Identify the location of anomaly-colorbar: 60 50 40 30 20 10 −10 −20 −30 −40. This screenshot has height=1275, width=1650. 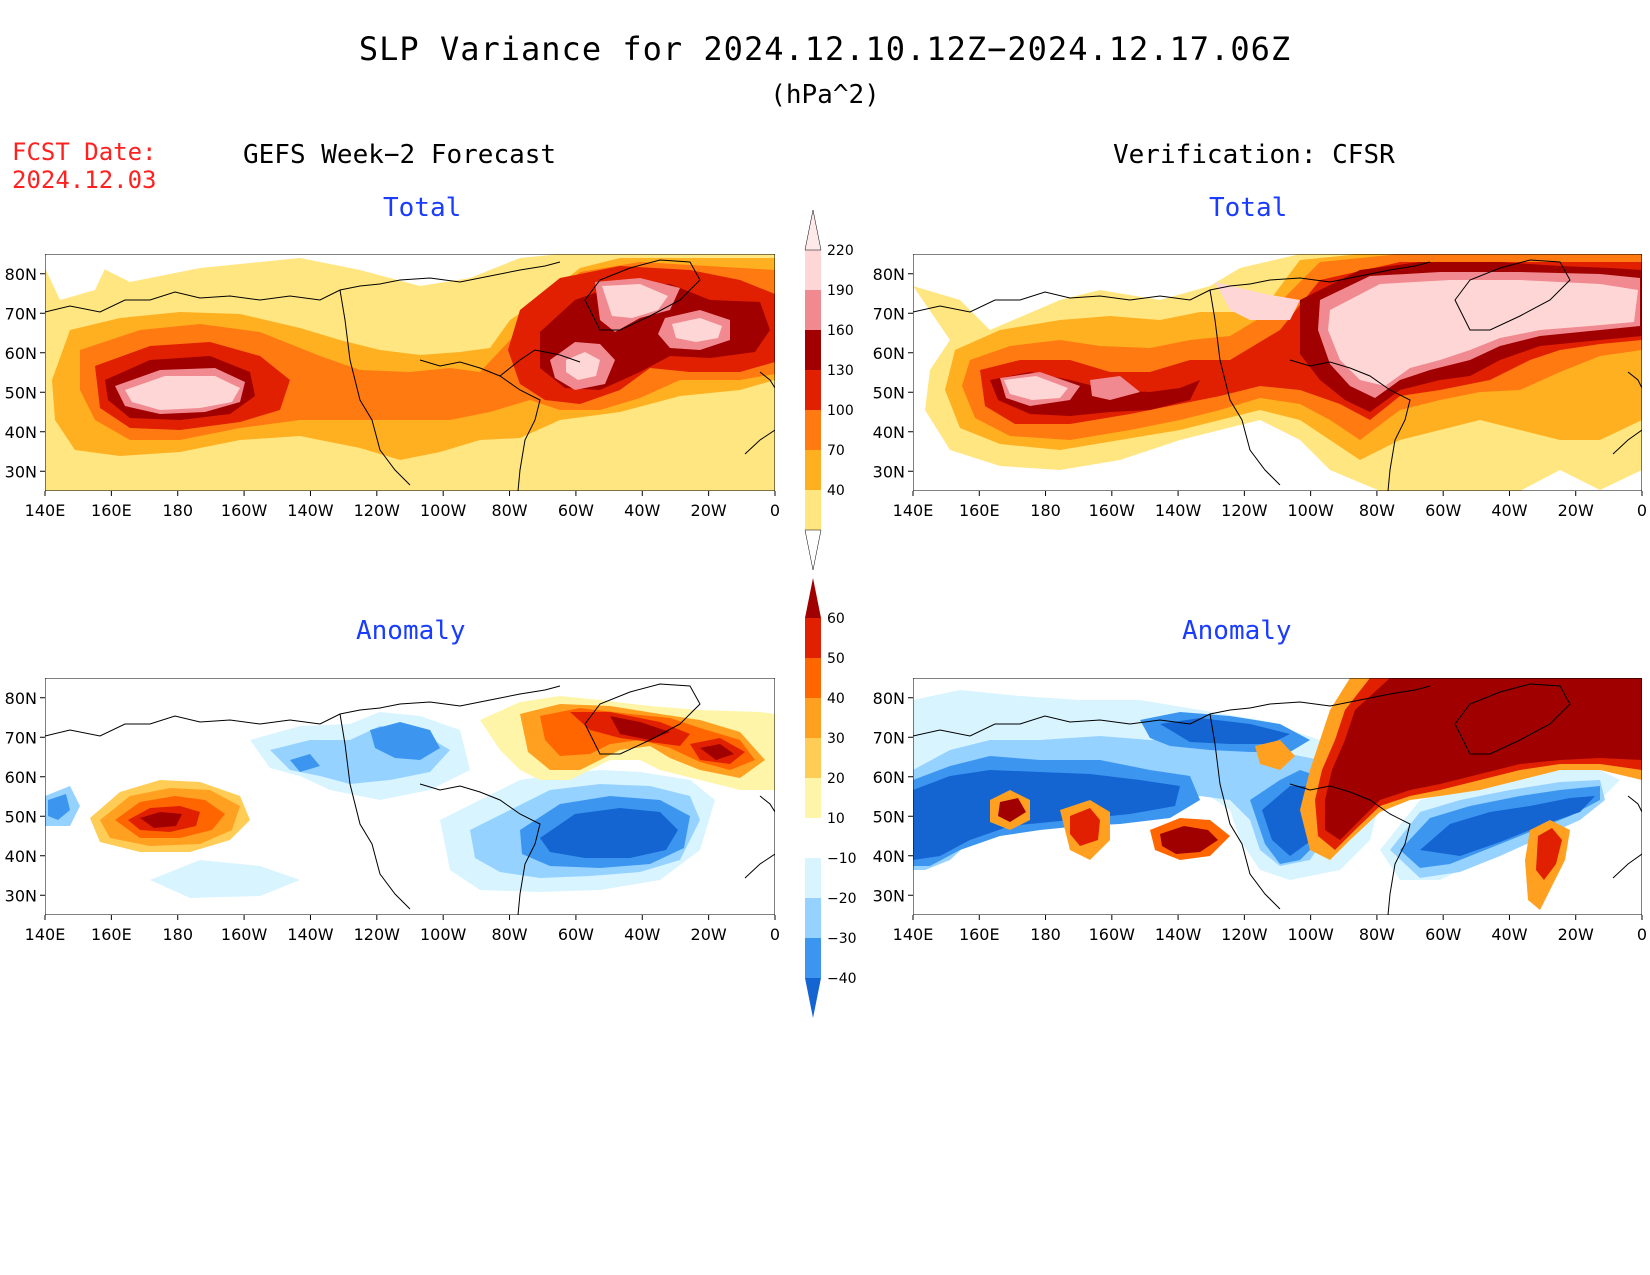
(831, 798).